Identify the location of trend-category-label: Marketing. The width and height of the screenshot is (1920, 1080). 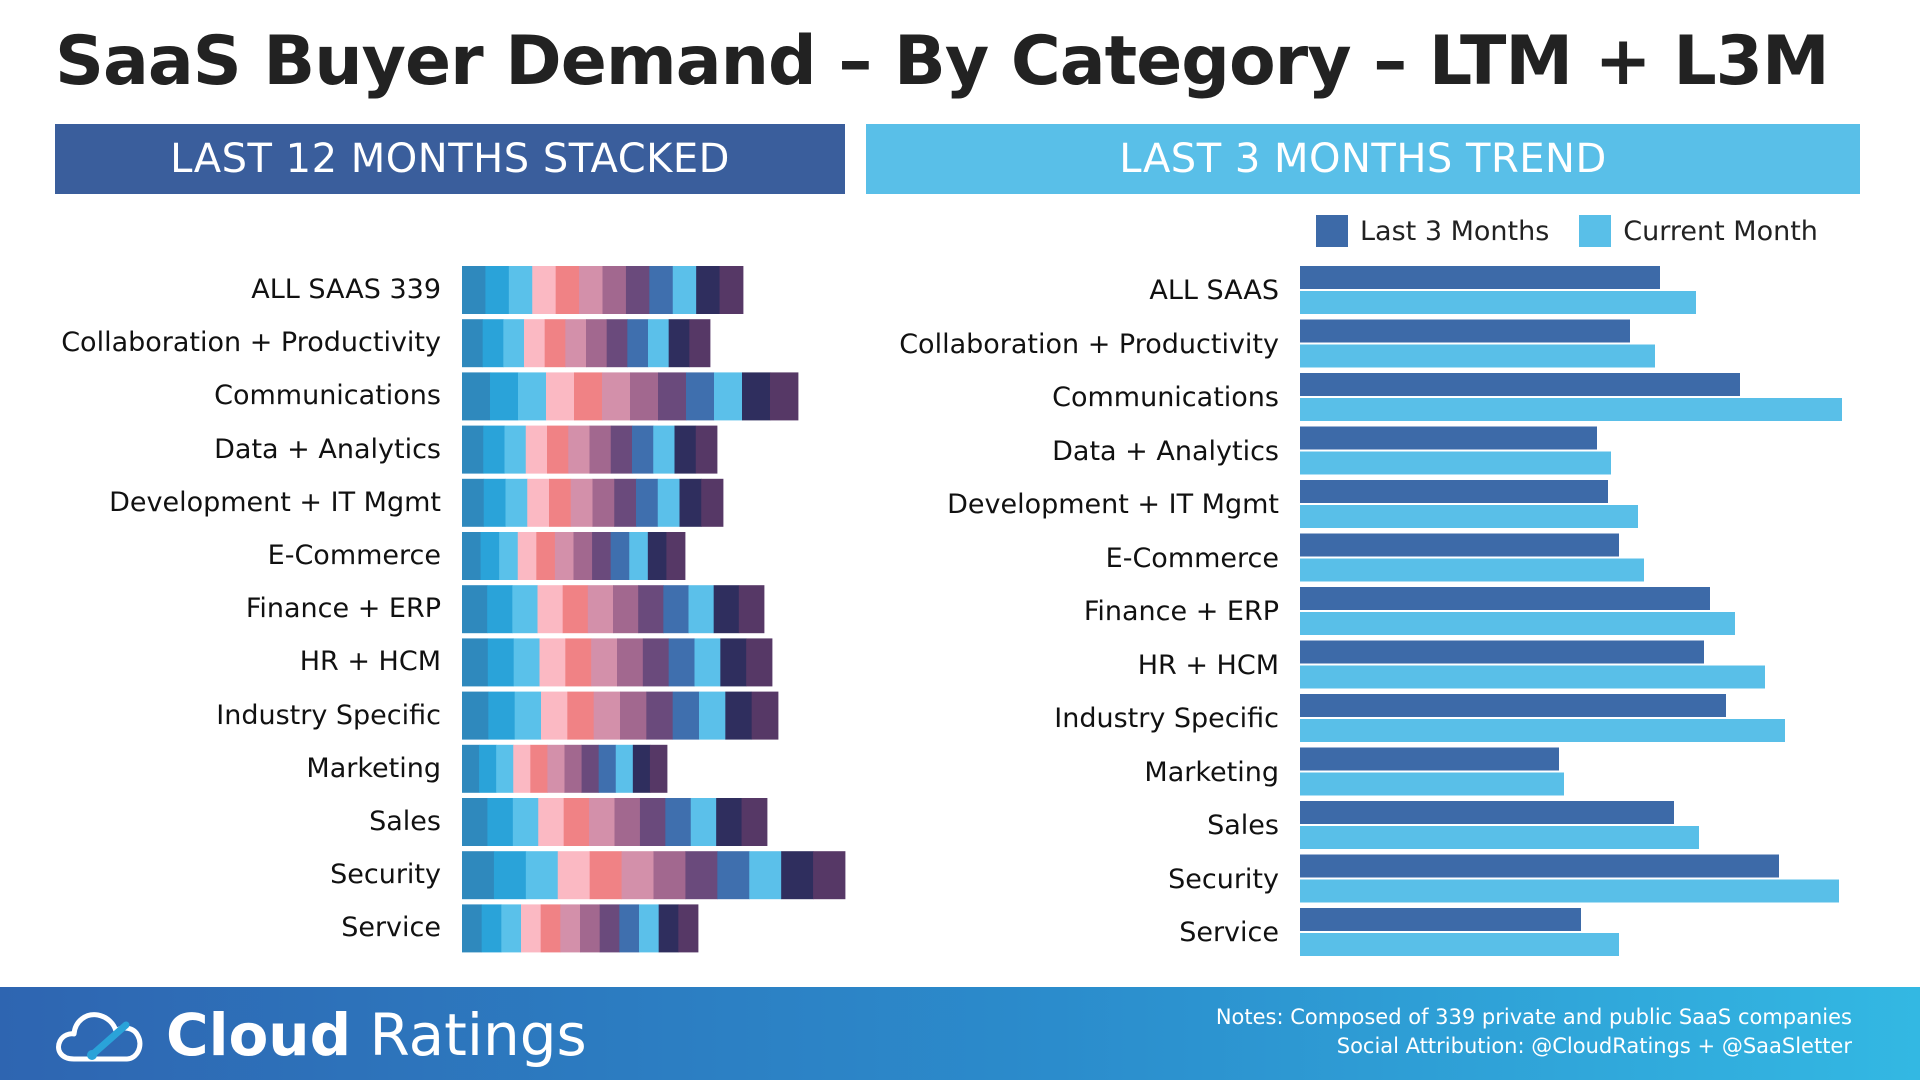
(1211, 772).